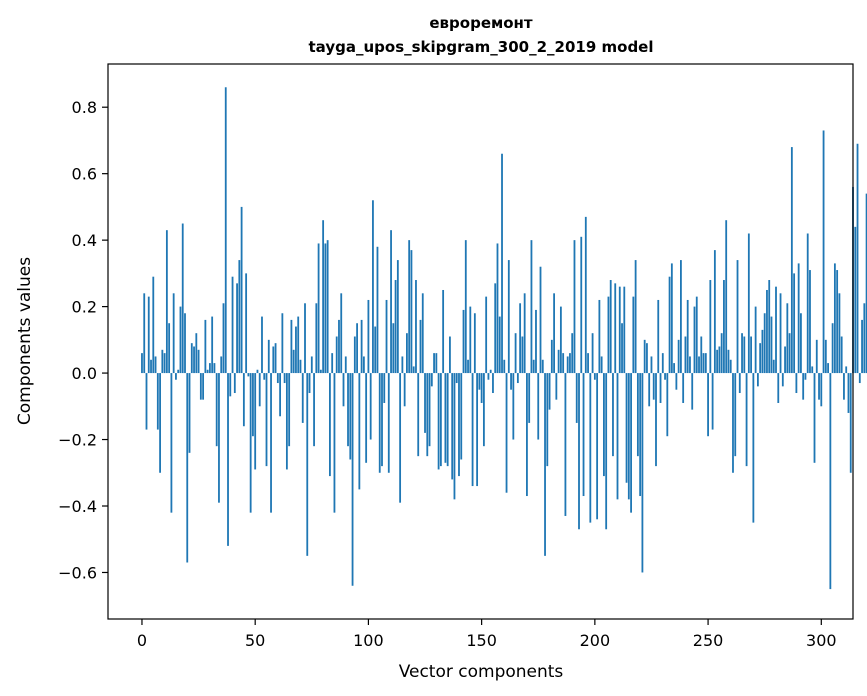  What do you see at coordinates (84, 307) in the screenshot?
I see `y-tick-label: 0.2` at bounding box center [84, 307].